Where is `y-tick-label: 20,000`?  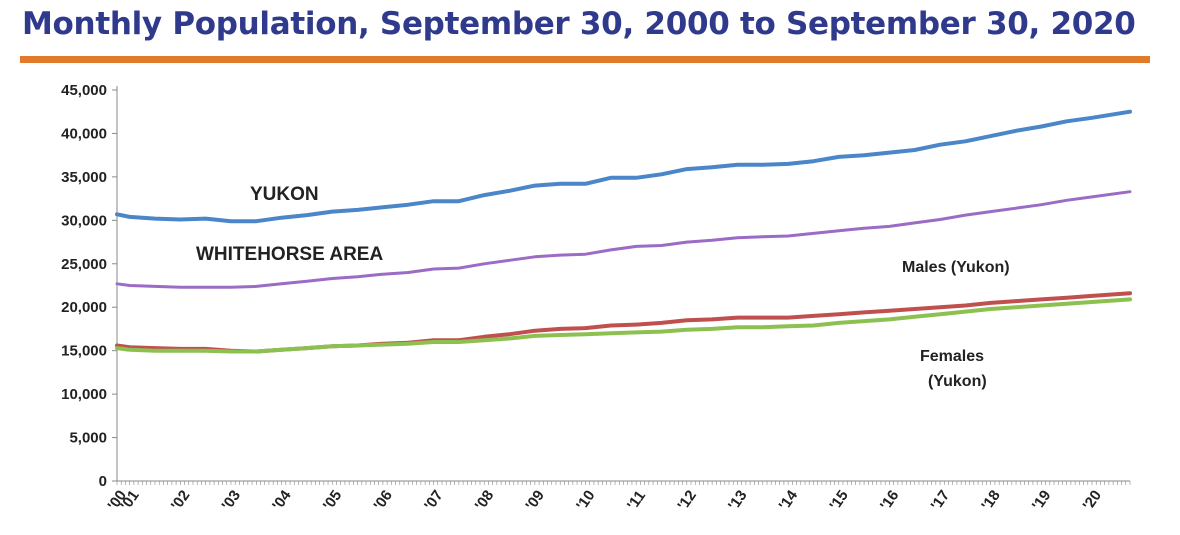
y-tick-label: 20,000 is located at coordinates (84, 307).